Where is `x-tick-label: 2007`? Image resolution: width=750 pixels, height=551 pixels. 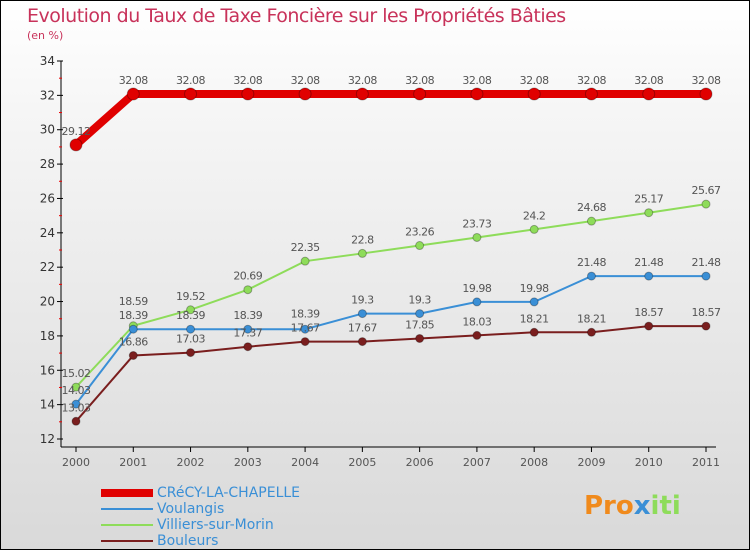
x-tick-label: 2007 is located at coordinates (477, 462).